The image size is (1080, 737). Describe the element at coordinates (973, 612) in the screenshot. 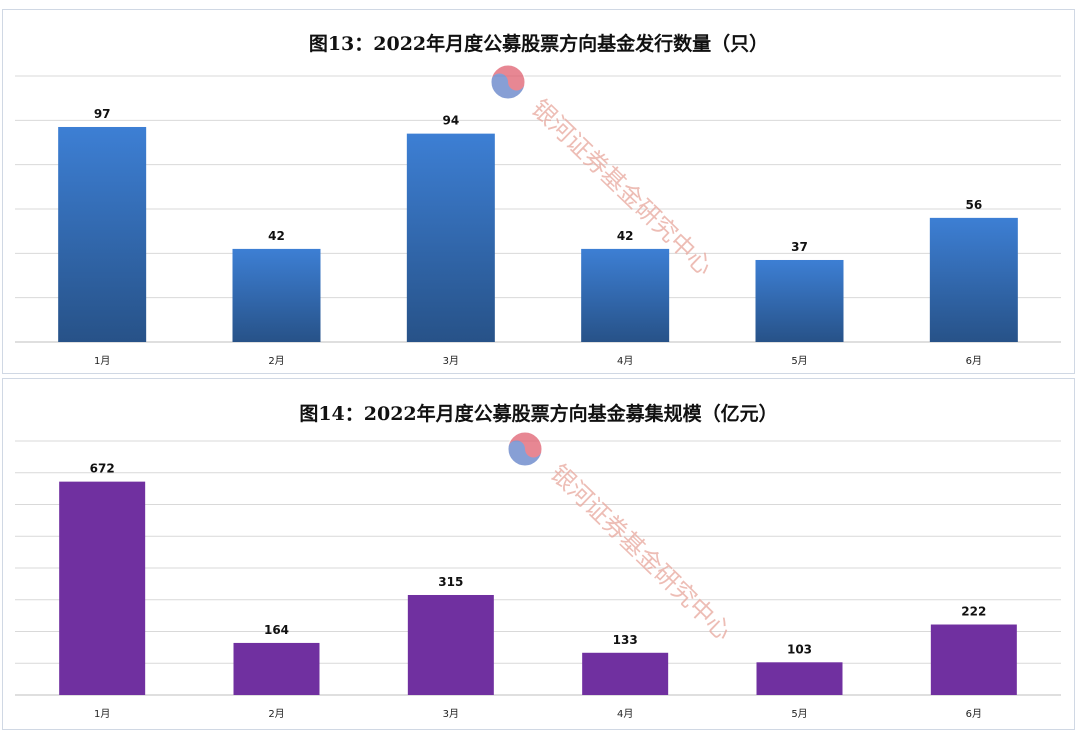

I see `data-label: 222` at that location.